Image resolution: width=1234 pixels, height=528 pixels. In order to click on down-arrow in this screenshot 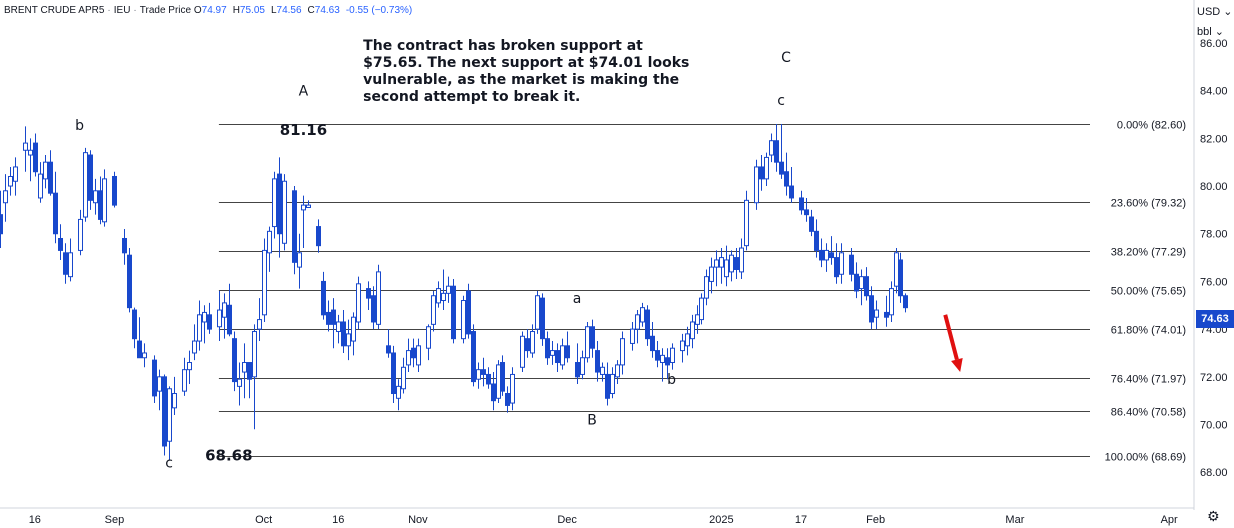, I will do `click(953, 343)`.